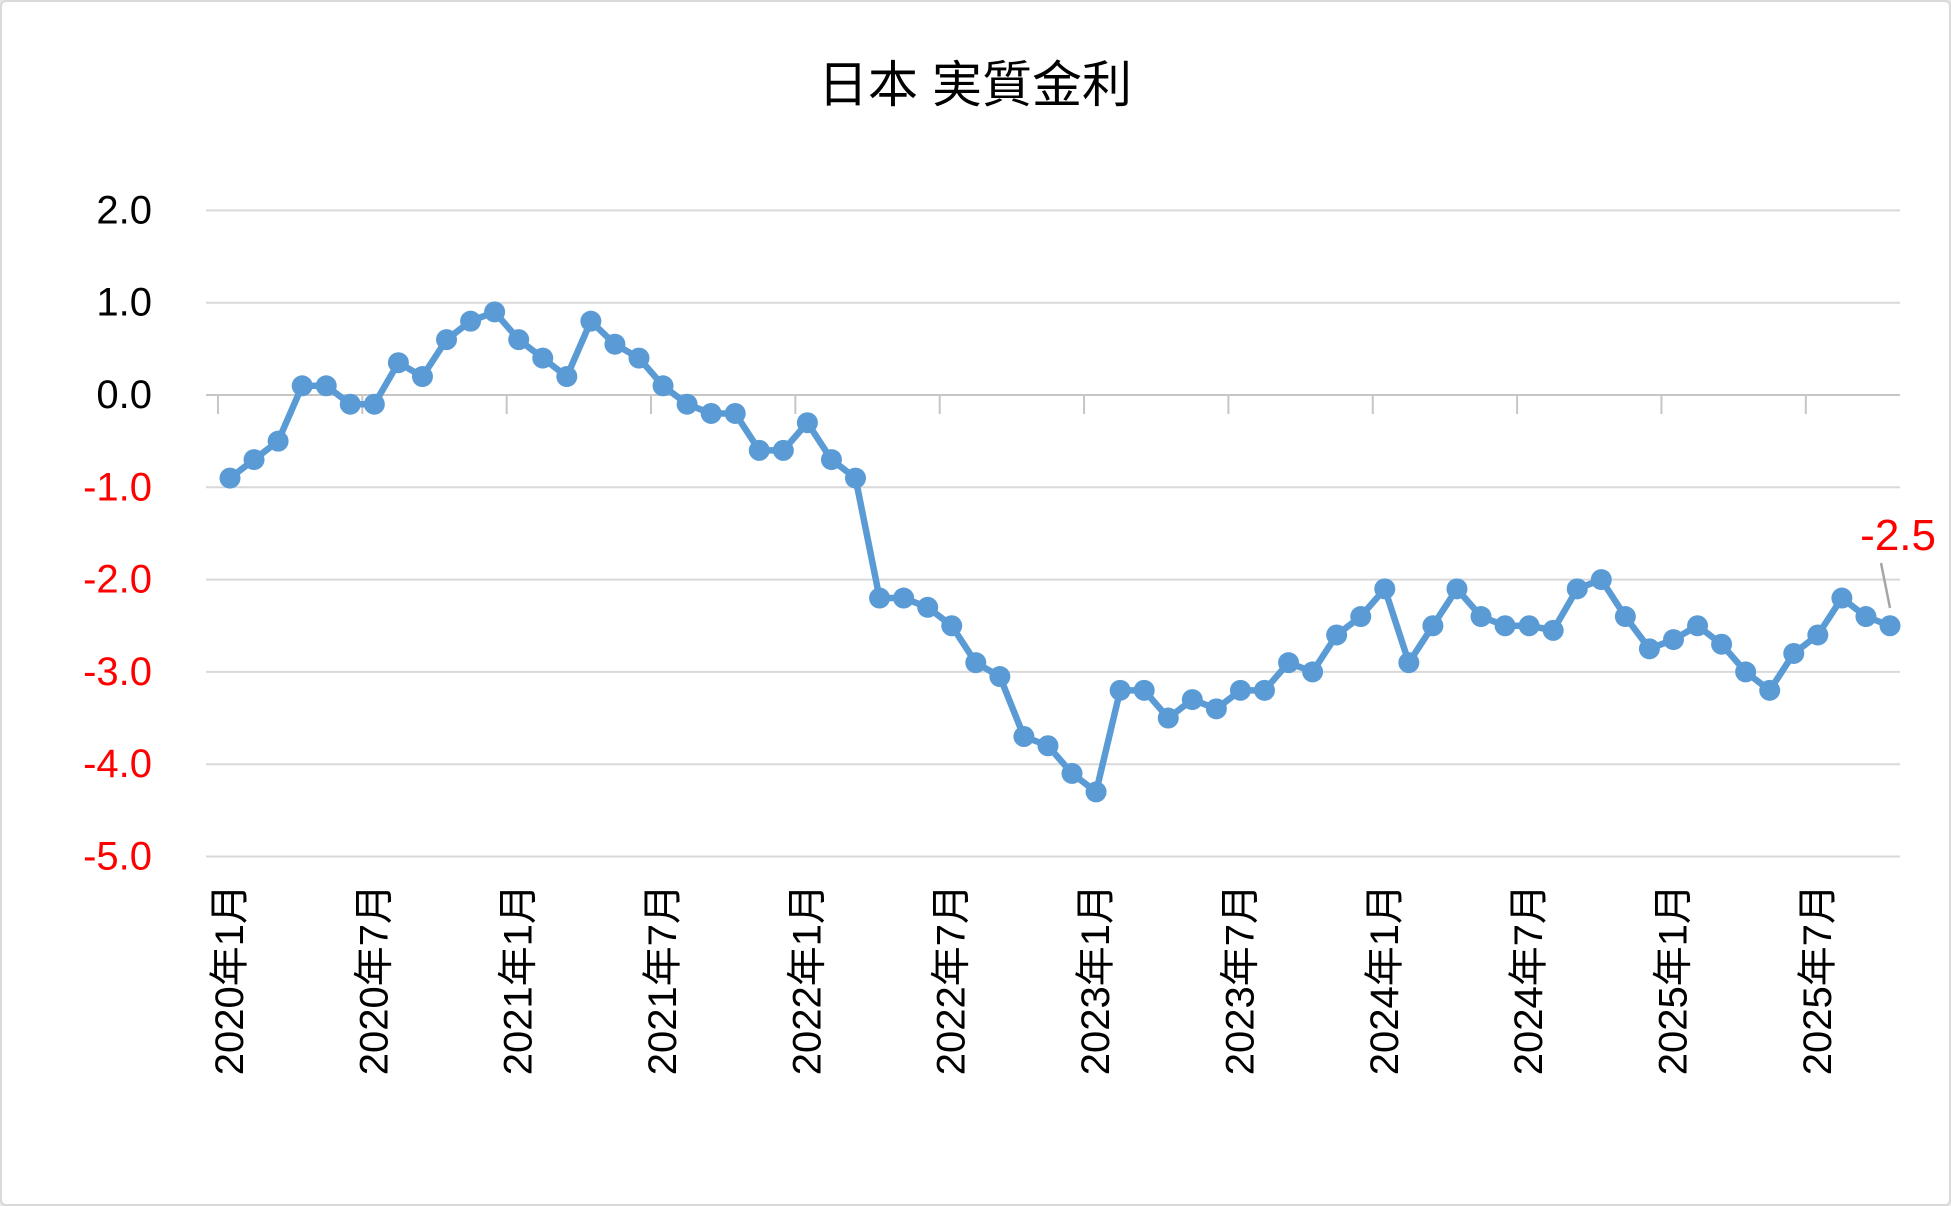  Describe the element at coordinates (1818, 979) in the screenshot. I see `x-axis-tick-label: 2025年7月` at that location.